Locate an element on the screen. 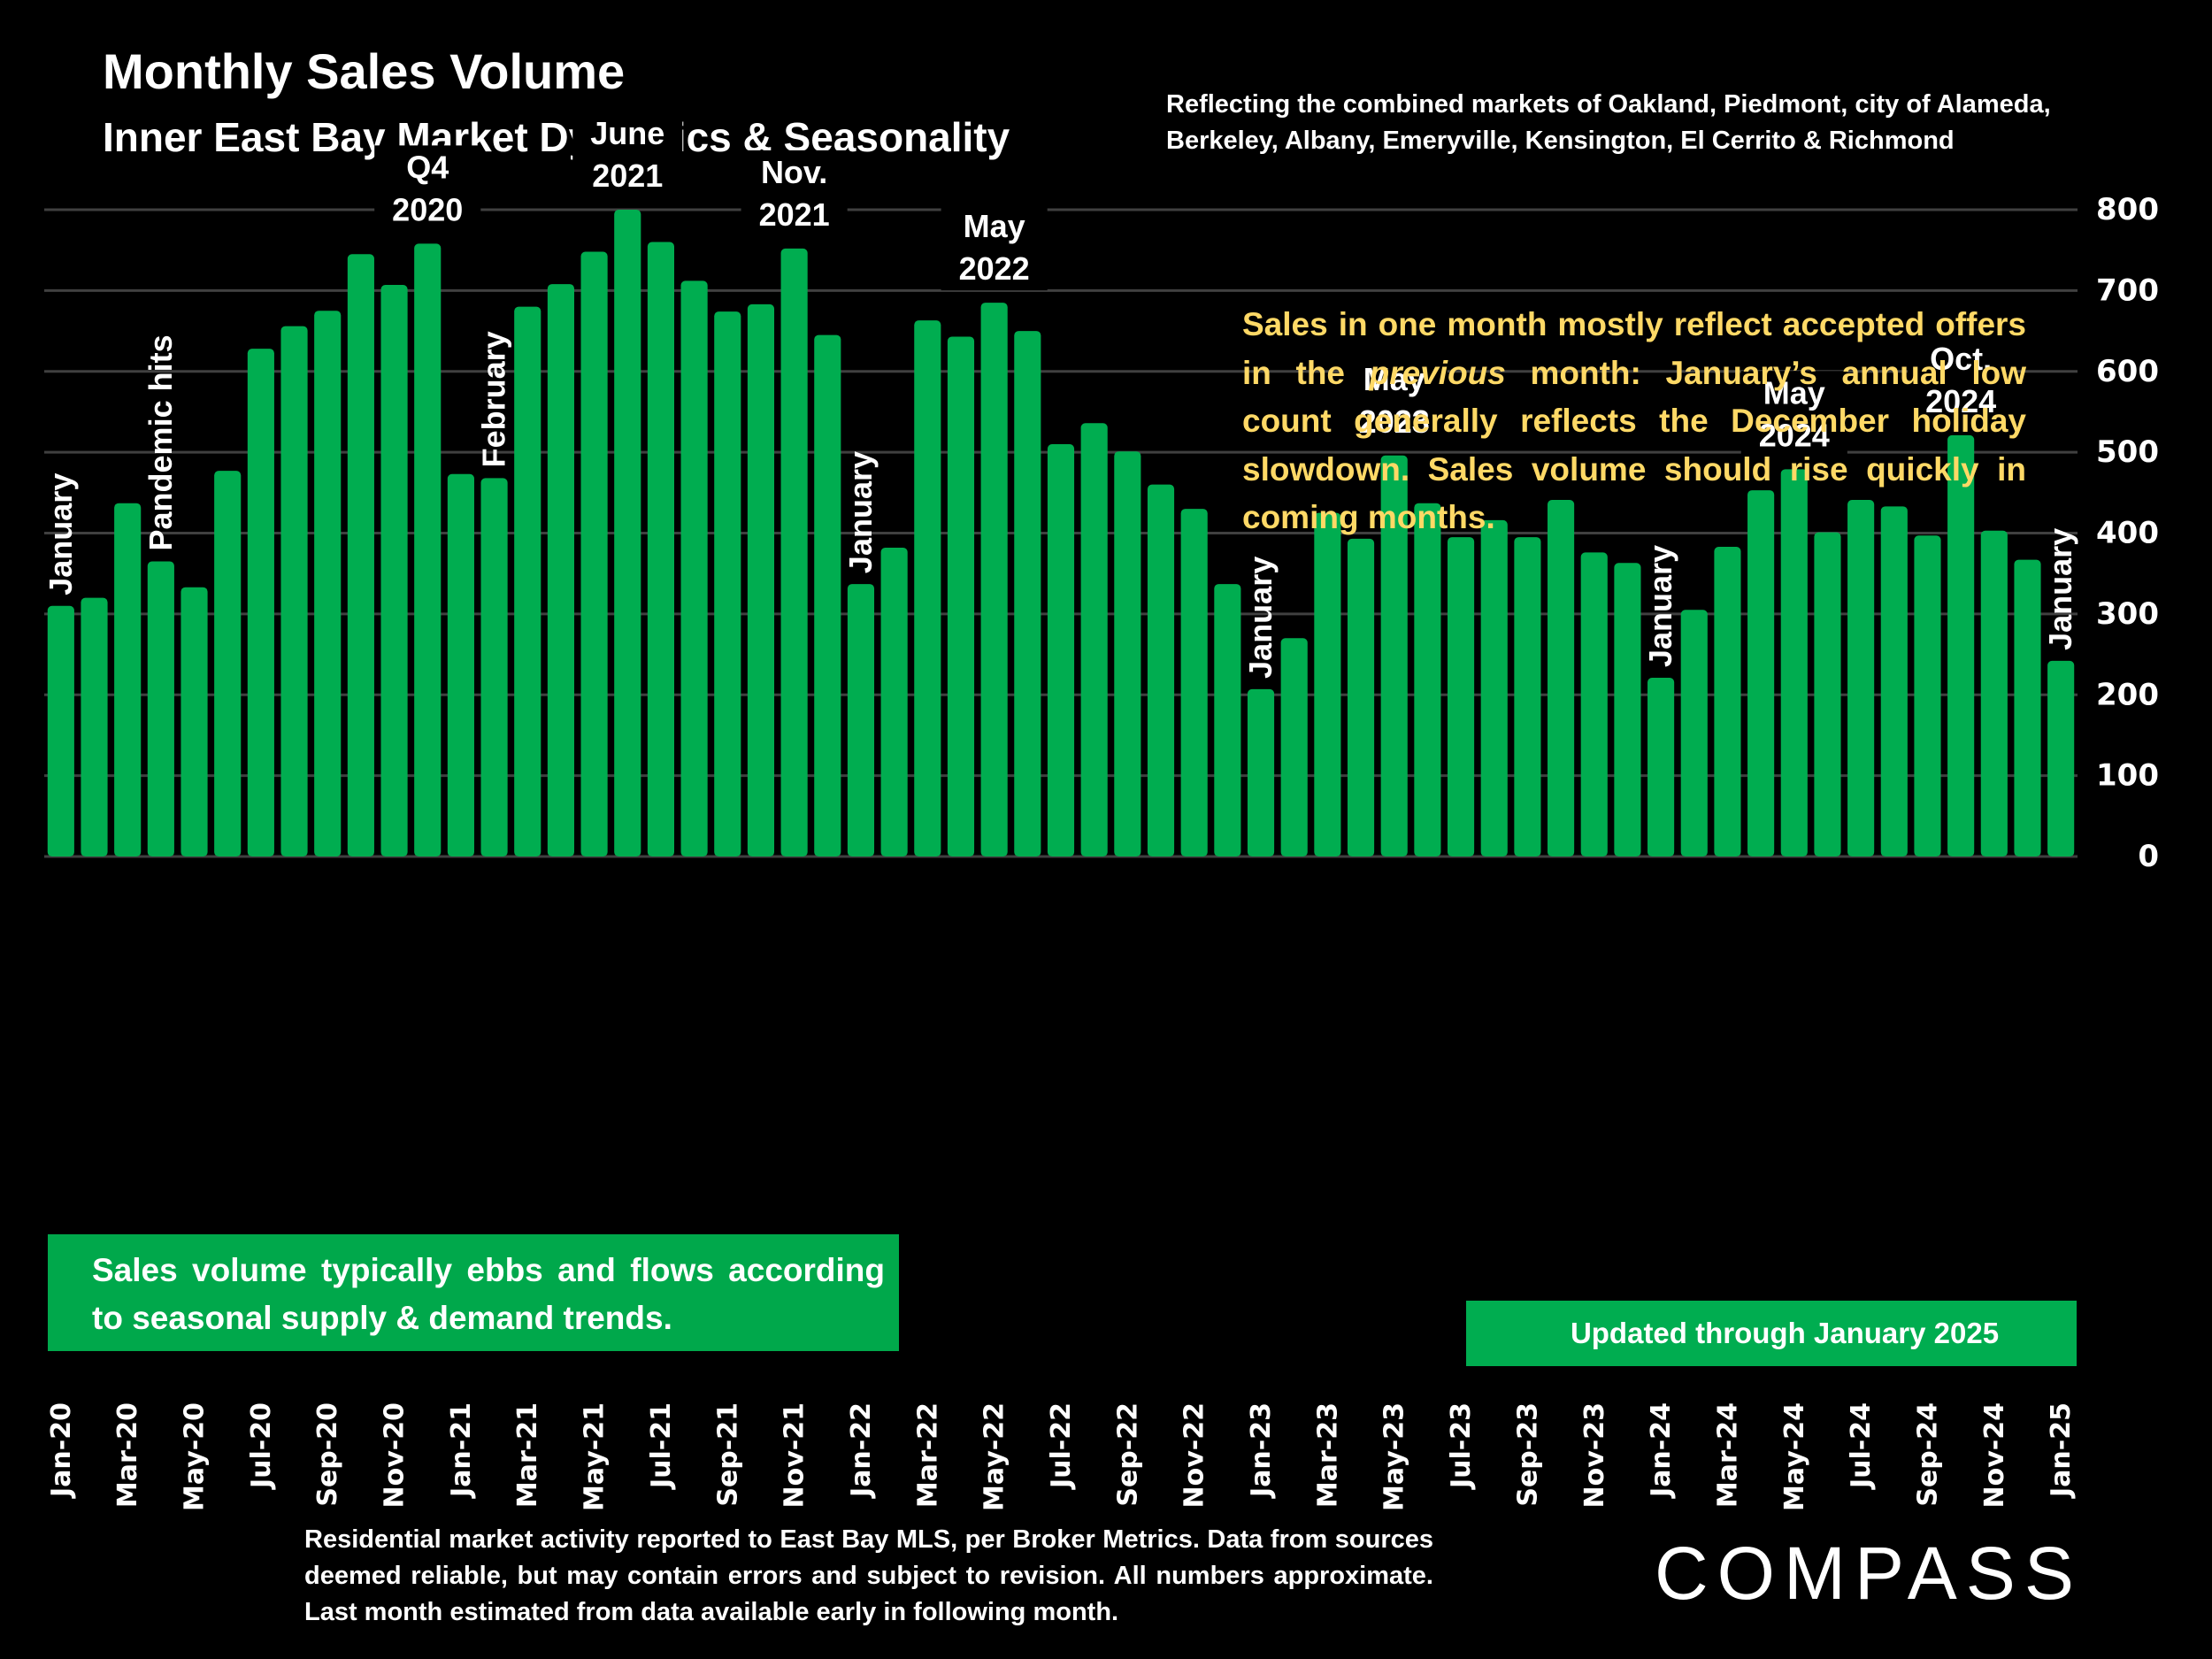 This screenshot has height=1659, width=2212. x-tick-label: Mar-23 is located at coordinates (1327, 1455).